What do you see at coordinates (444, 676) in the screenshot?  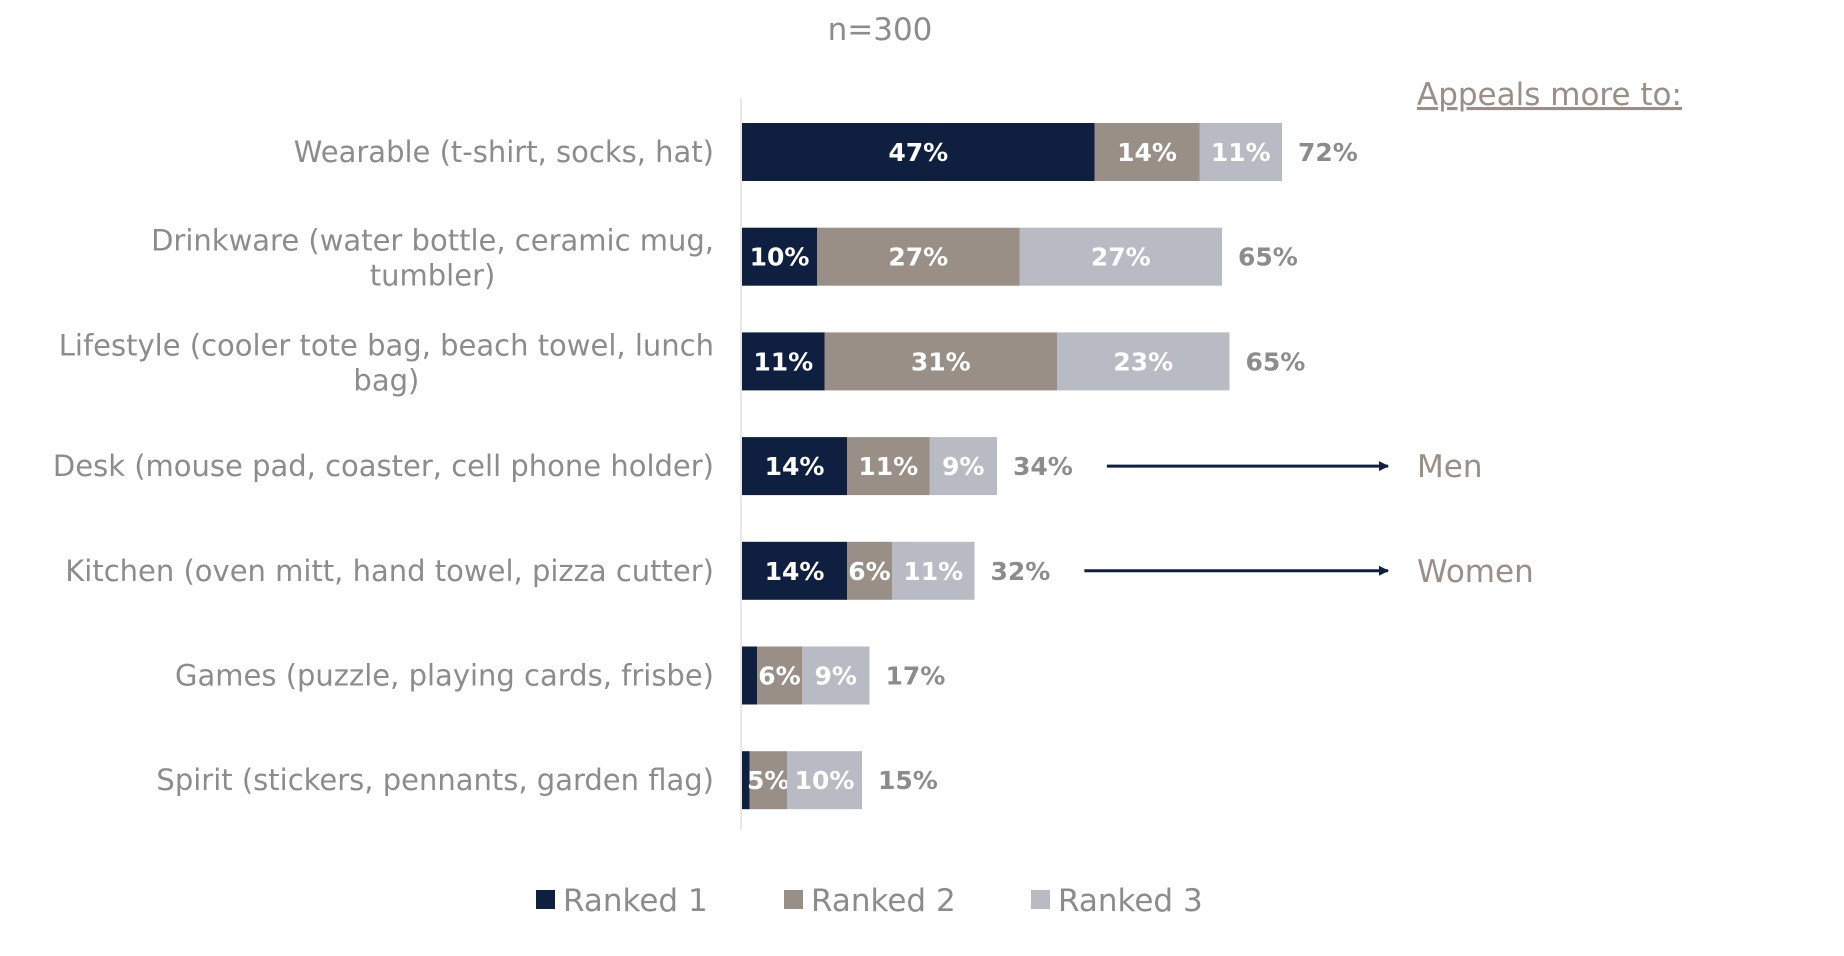 I see `category-label: Games (puzzle, playing cards, frisbe)` at bounding box center [444, 676].